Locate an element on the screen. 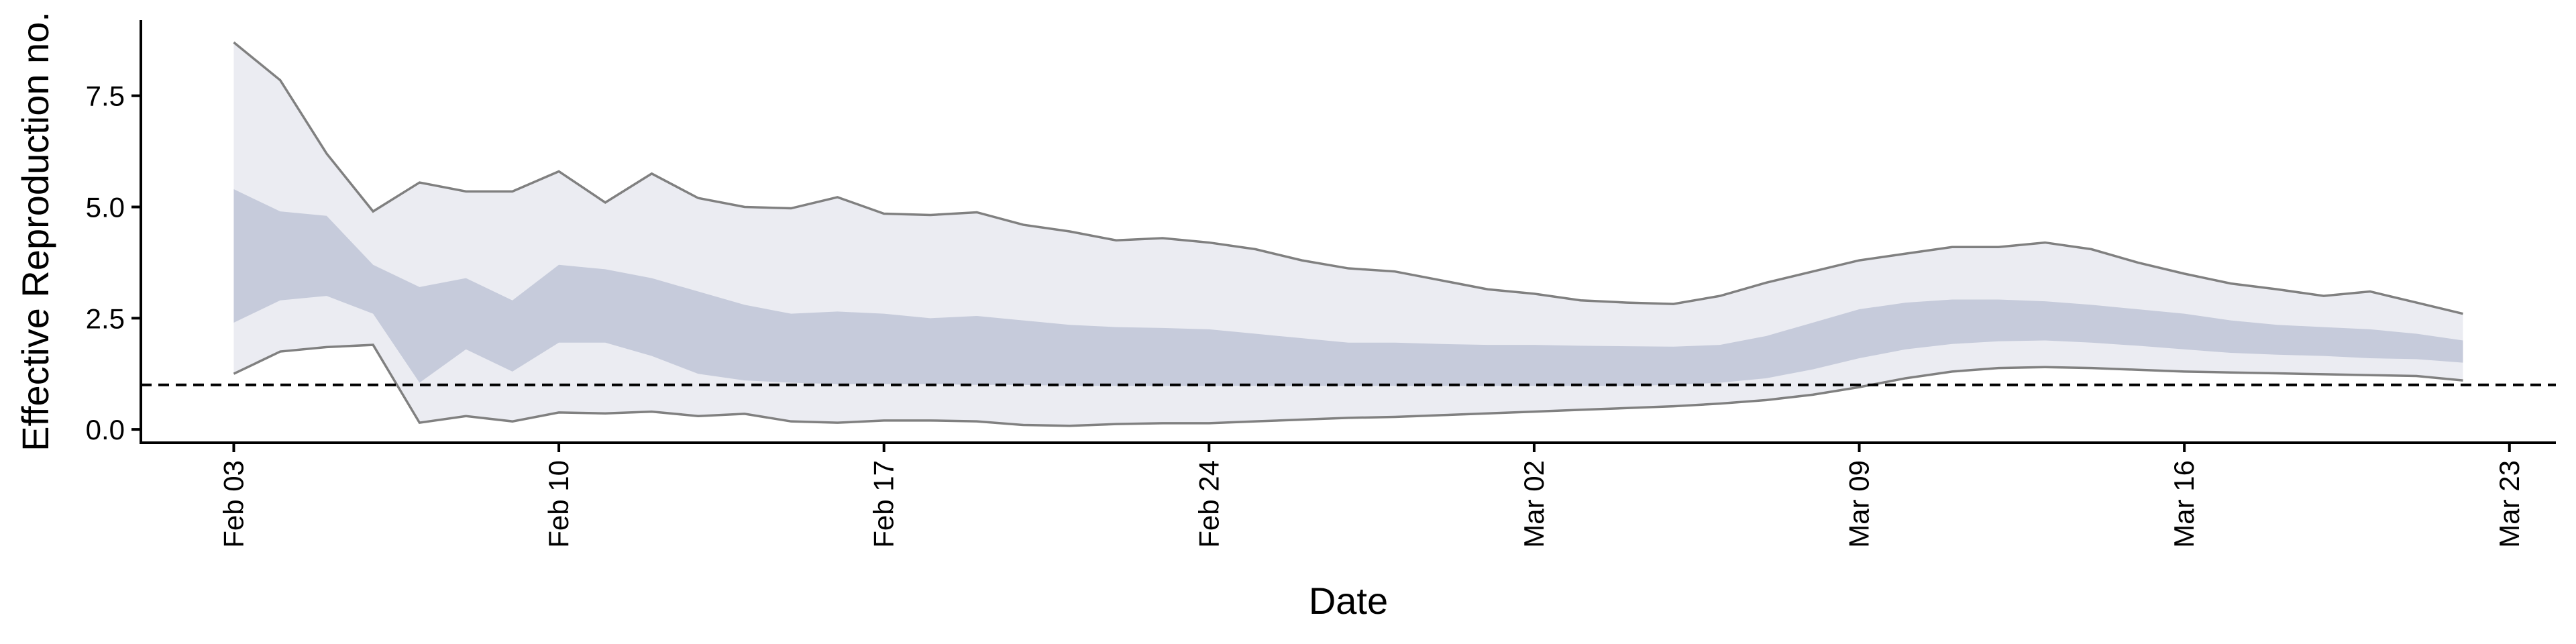 The width and height of the screenshot is (2576, 644). y-axis-title: Effective Reproduction no. is located at coordinates (35, 231).